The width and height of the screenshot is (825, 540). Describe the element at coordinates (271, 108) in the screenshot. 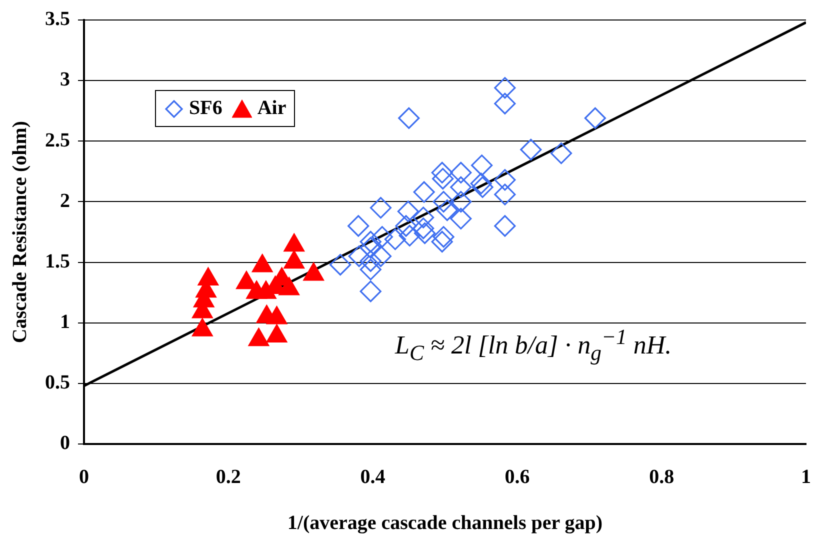

I see `legend-label: Air` at that location.